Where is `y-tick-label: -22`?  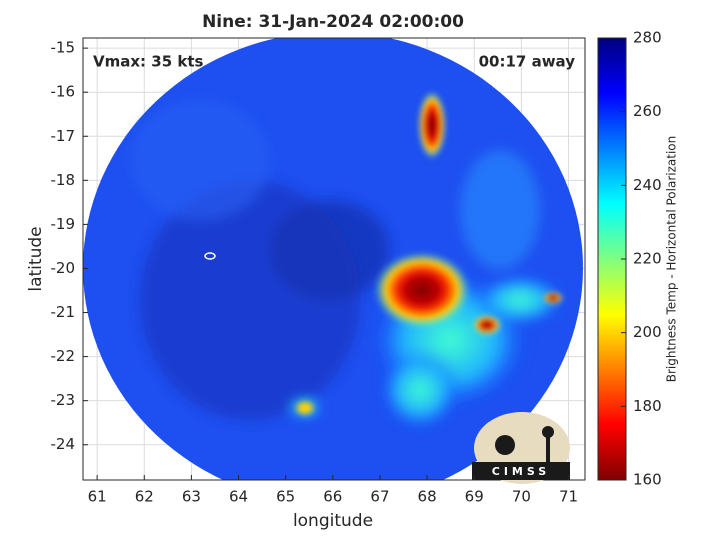 y-tick-label: -22 is located at coordinates (63, 356).